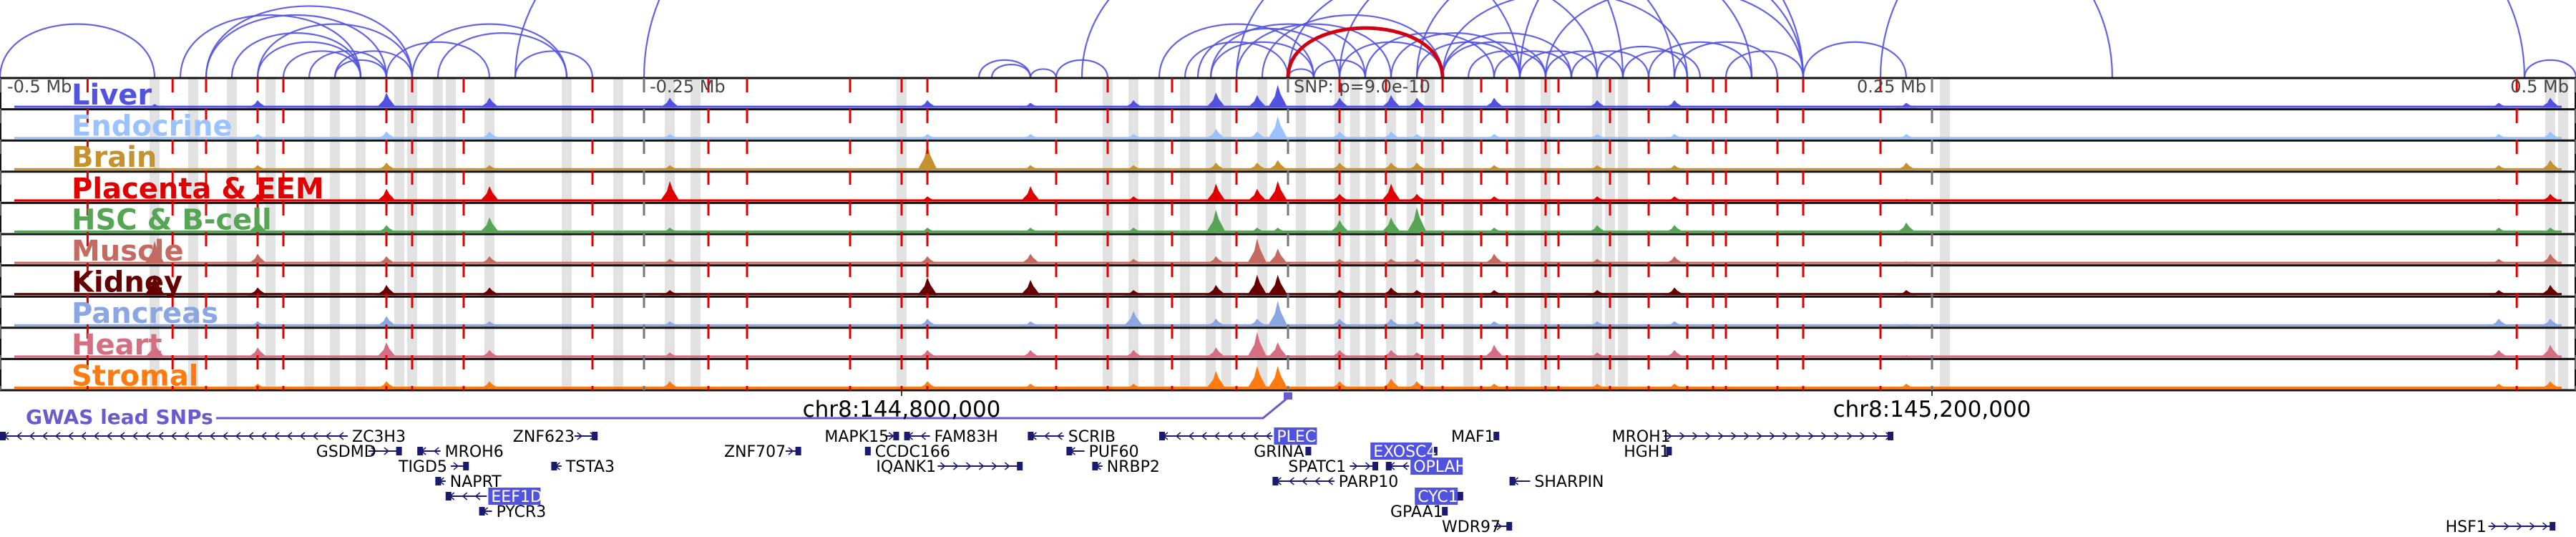  I want to click on track-label-brain: Brain, so click(114, 157).